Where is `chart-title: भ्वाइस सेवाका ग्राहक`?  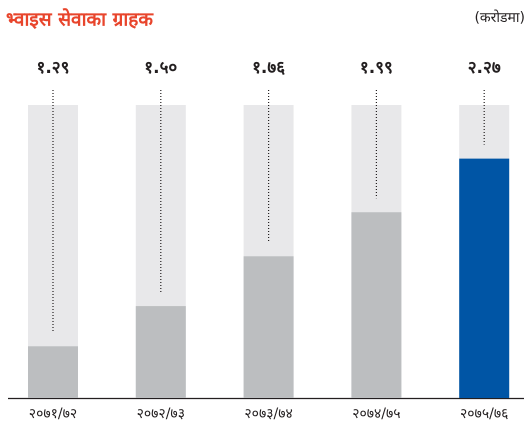 chart-title: भ्वाइस सेवाका ग्राहक is located at coordinates (80, 19).